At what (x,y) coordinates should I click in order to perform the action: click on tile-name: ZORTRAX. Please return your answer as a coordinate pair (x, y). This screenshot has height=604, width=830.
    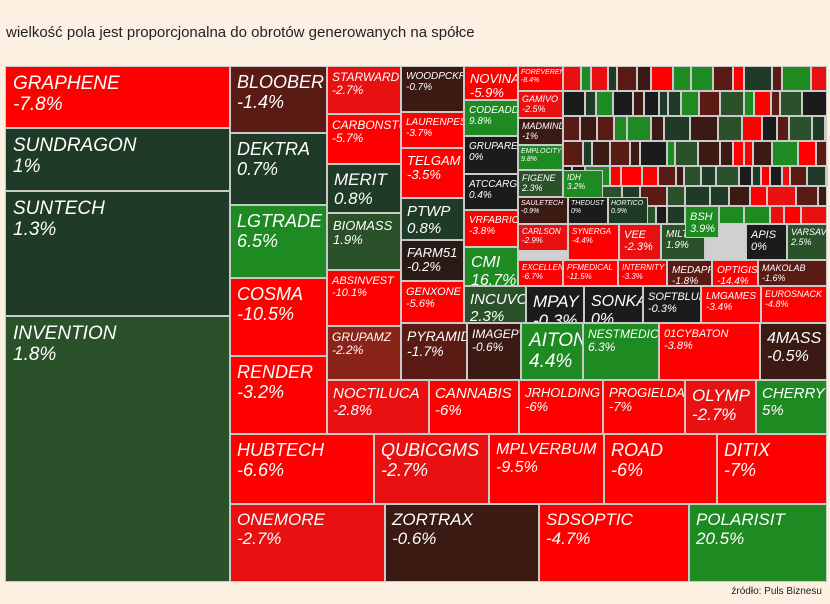
    Looking at the image, I should click on (432, 519).